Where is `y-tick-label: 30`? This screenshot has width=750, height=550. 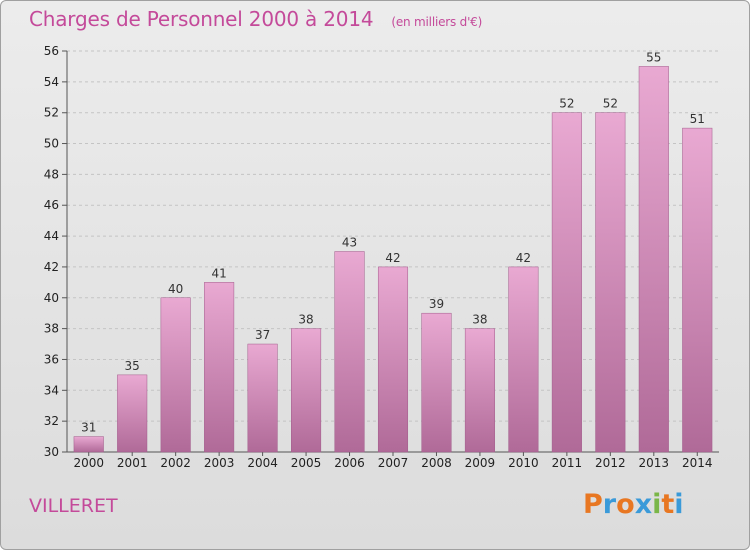 y-tick-label: 30 is located at coordinates (51, 452).